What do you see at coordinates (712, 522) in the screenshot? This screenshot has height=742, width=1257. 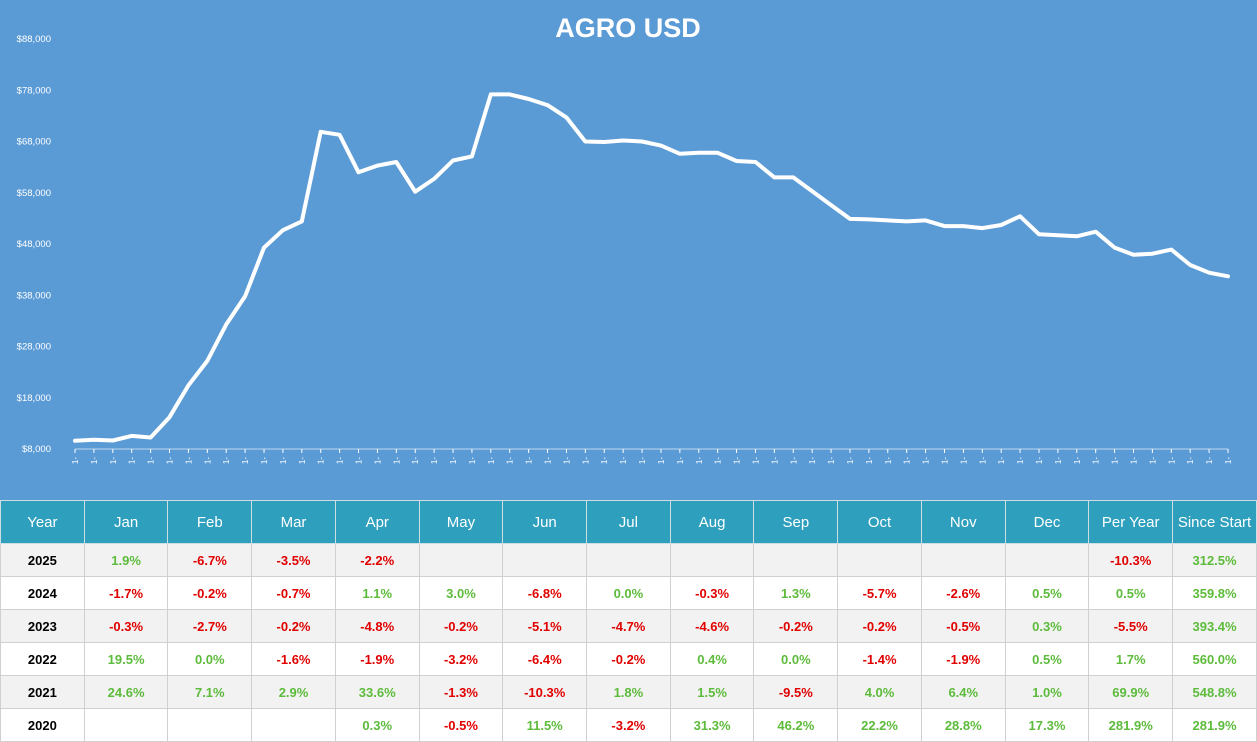 I see `column-header: Aug` at bounding box center [712, 522].